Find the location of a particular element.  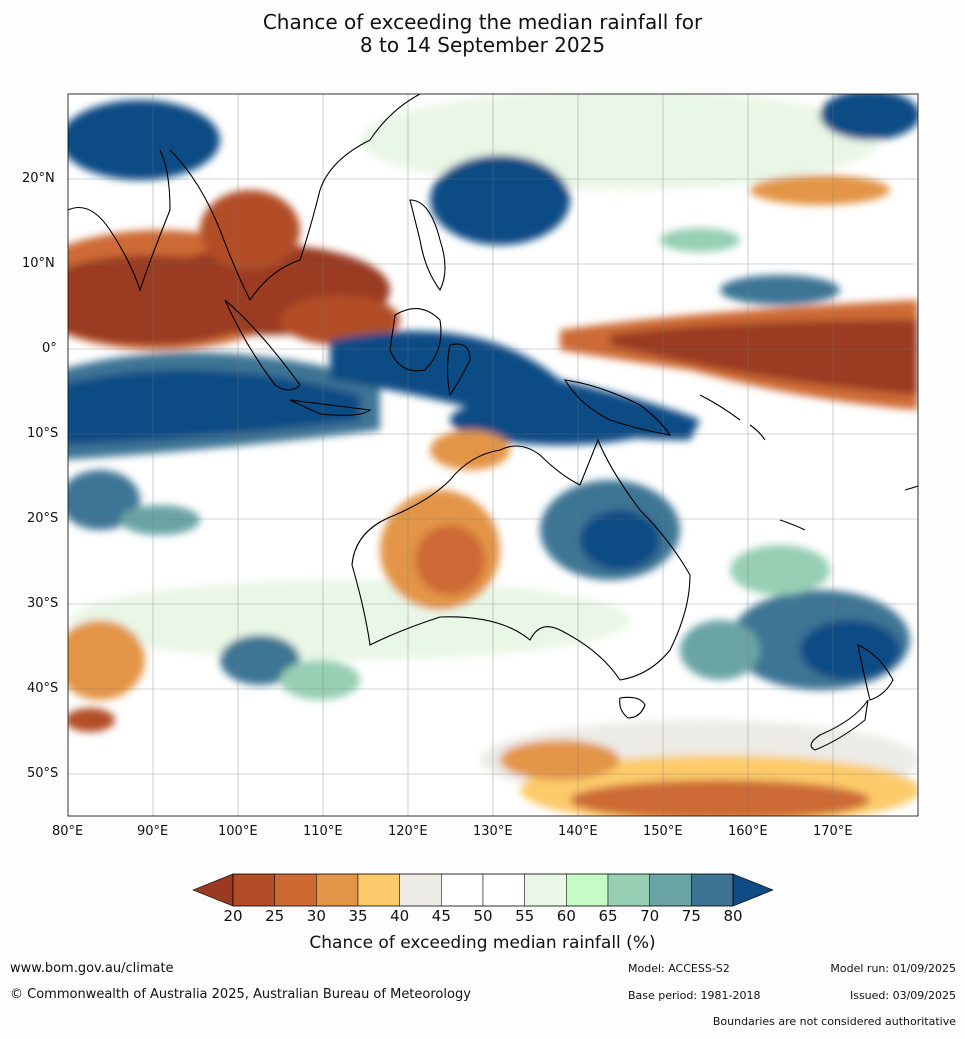

tasmania-coastline is located at coordinates (632, 707).